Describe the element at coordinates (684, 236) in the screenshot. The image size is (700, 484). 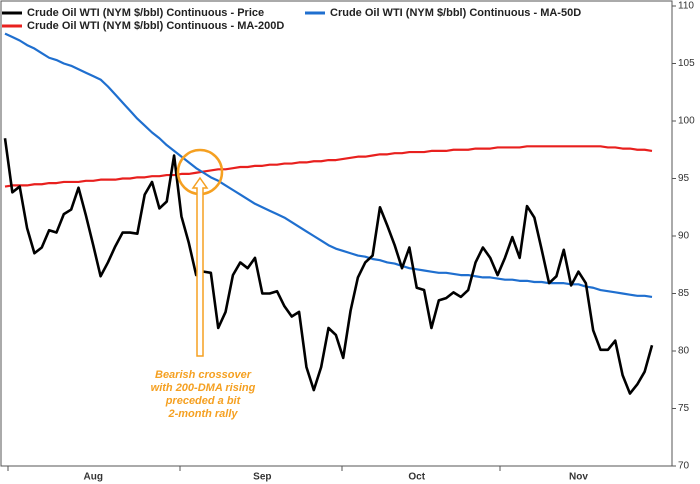
I see `y-tick-label: 90` at that location.